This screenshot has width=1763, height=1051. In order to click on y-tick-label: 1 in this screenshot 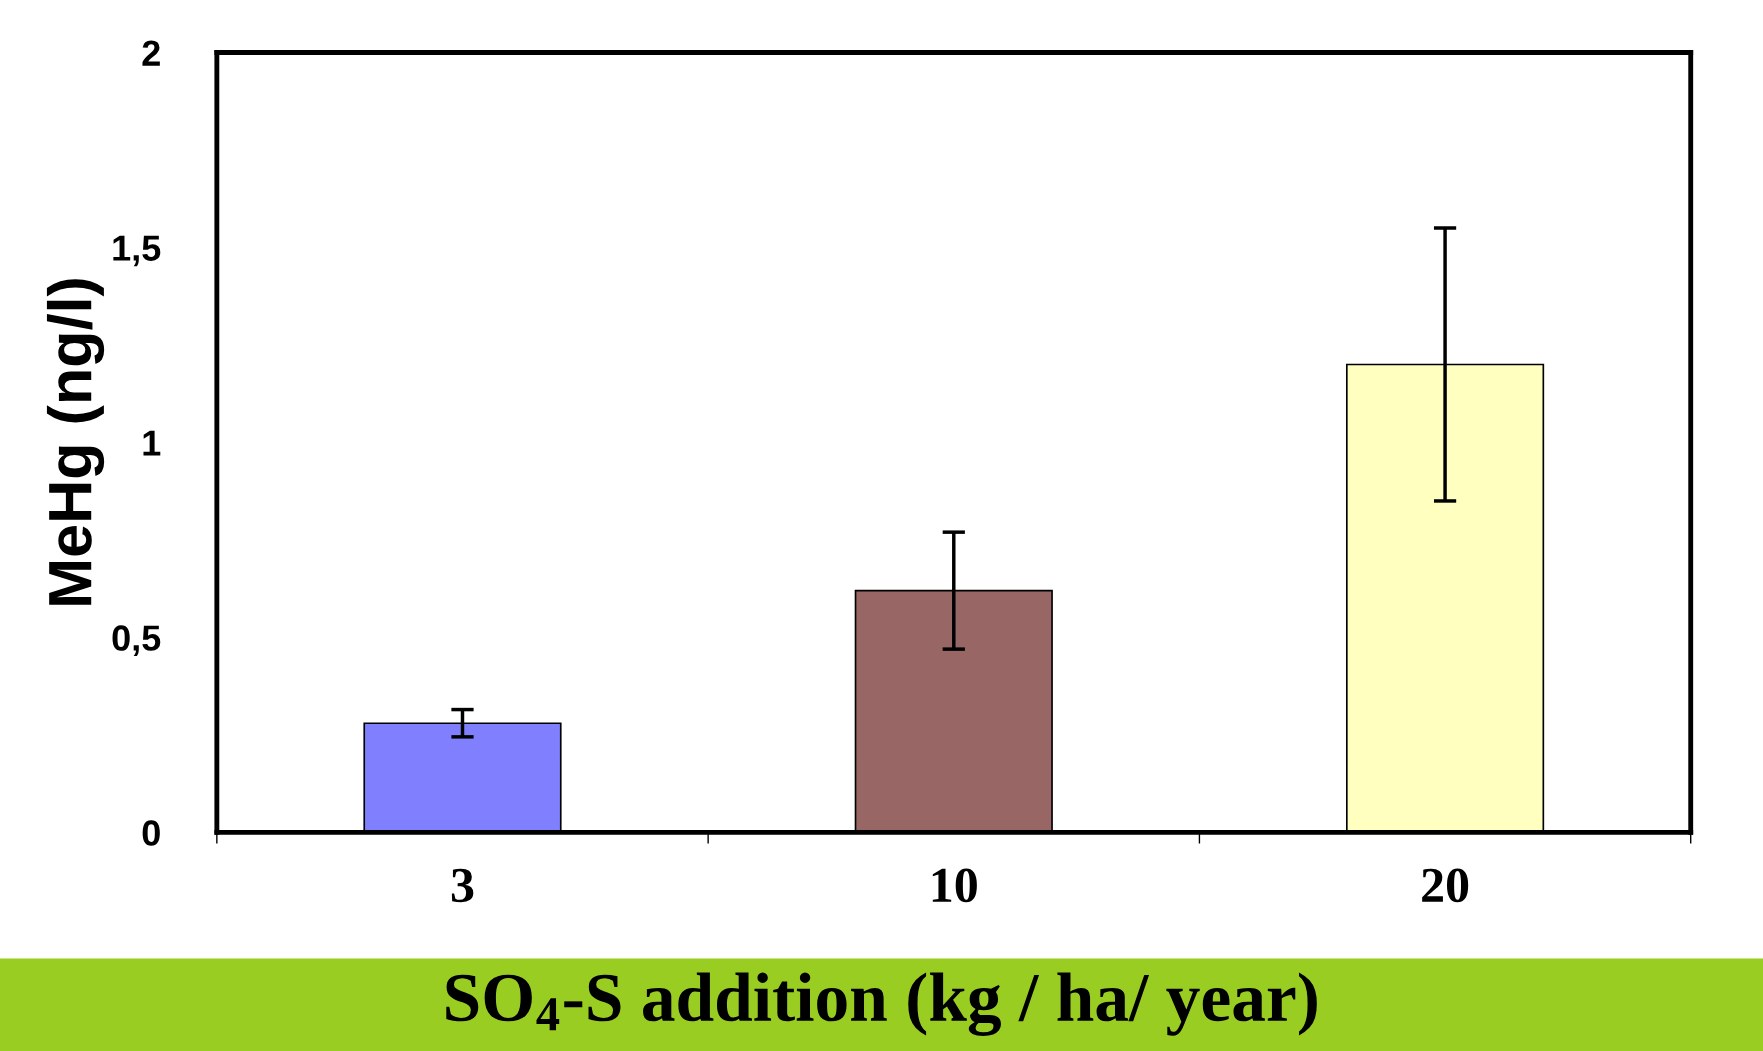, I will do `click(152, 443)`.